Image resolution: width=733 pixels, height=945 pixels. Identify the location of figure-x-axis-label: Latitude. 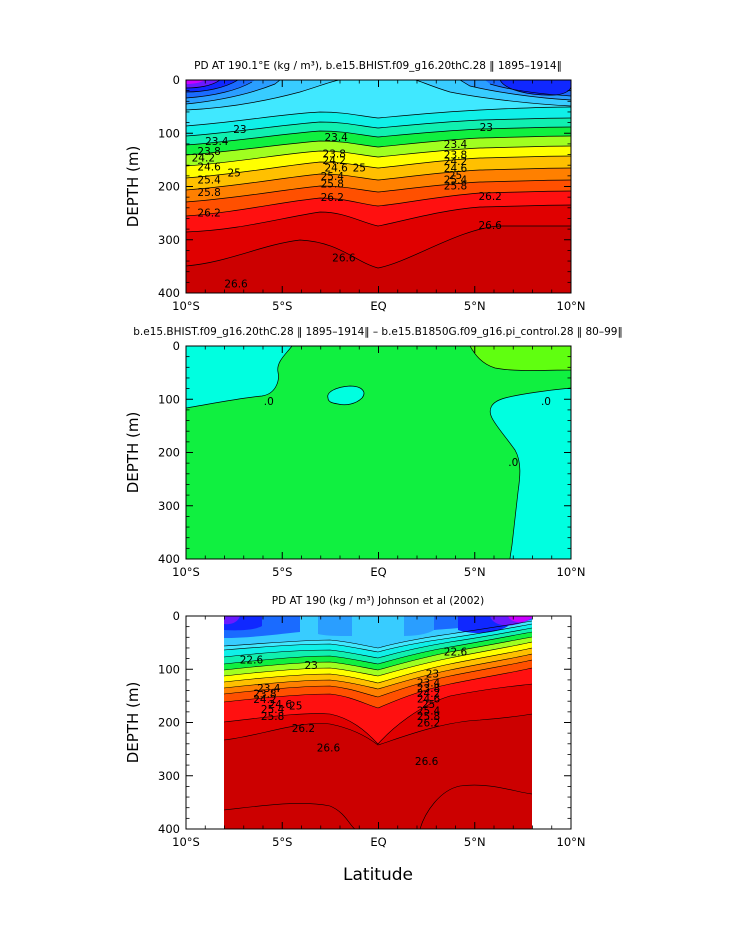
(378, 875).